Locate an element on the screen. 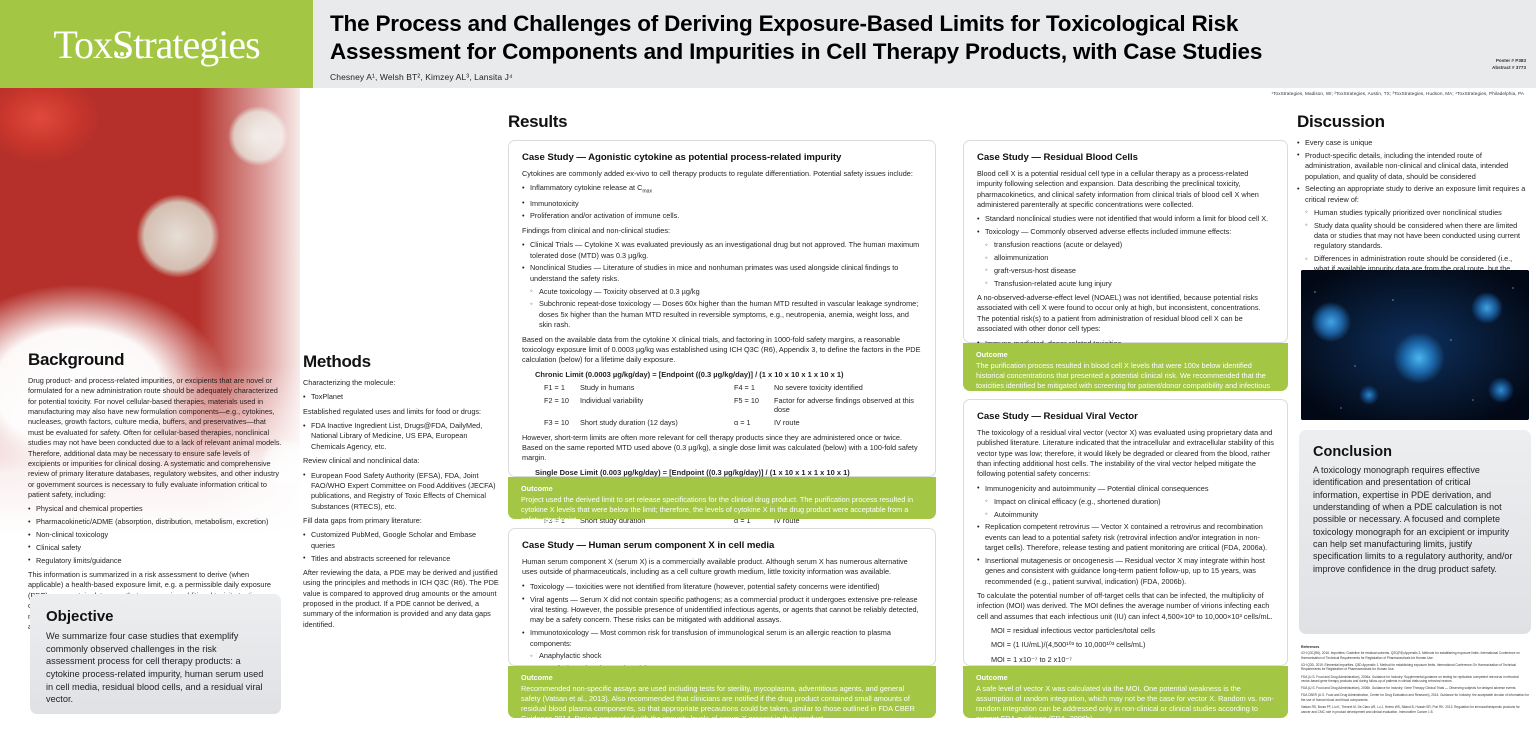 The height and width of the screenshot is (751, 1536). case-vector-title: Case Study — Residual Viral Vector is located at coordinates (1057, 416).